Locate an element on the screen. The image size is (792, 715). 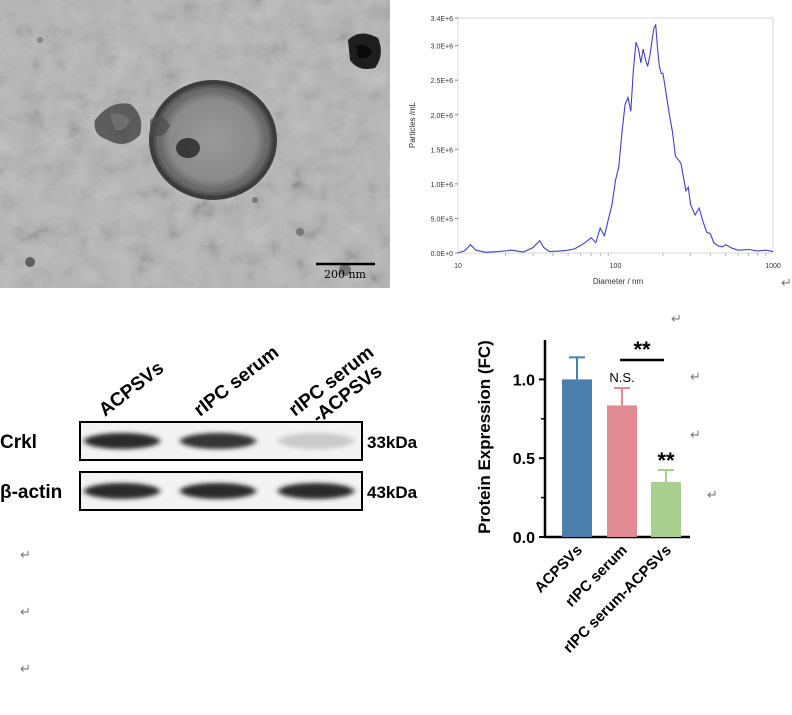
bar-chart-y-ticks: 0.0 0.5 1.0 is located at coordinates (529, 459).